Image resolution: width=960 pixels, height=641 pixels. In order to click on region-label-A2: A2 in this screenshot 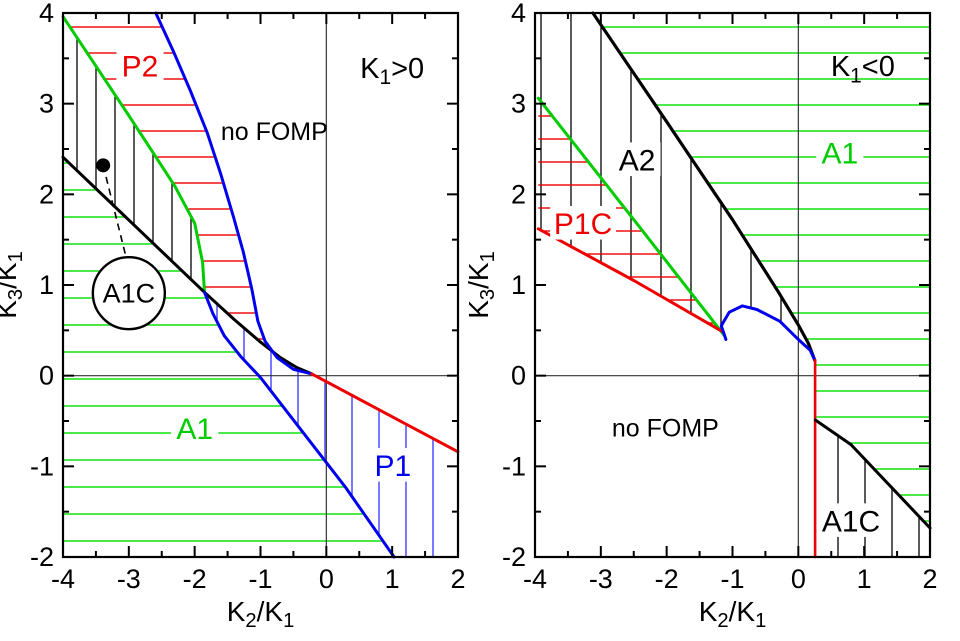, I will do `click(637, 161)`.